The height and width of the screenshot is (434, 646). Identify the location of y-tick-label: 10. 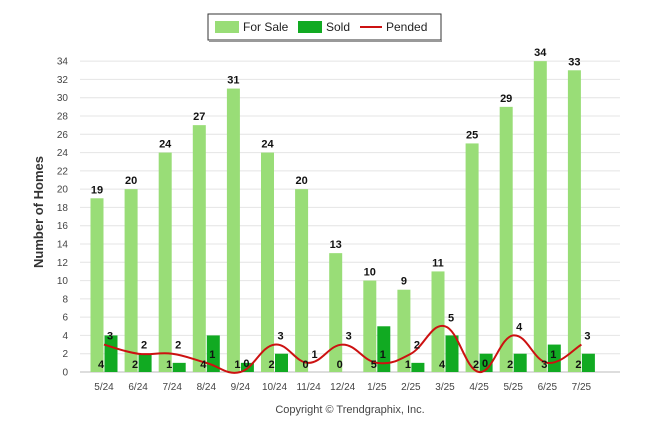
(63, 281).